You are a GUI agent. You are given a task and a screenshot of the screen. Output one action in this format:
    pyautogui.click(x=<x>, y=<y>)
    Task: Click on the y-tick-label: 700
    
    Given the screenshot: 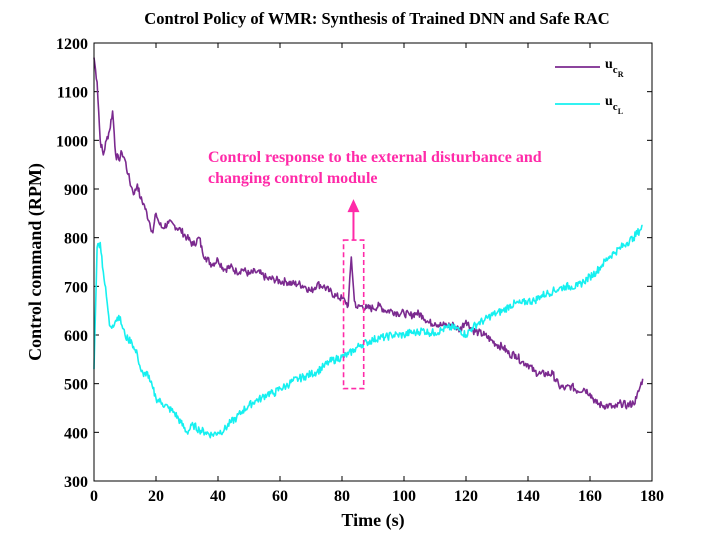 What is the action you would take?
    pyautogui.click(x=76, y=287)
    